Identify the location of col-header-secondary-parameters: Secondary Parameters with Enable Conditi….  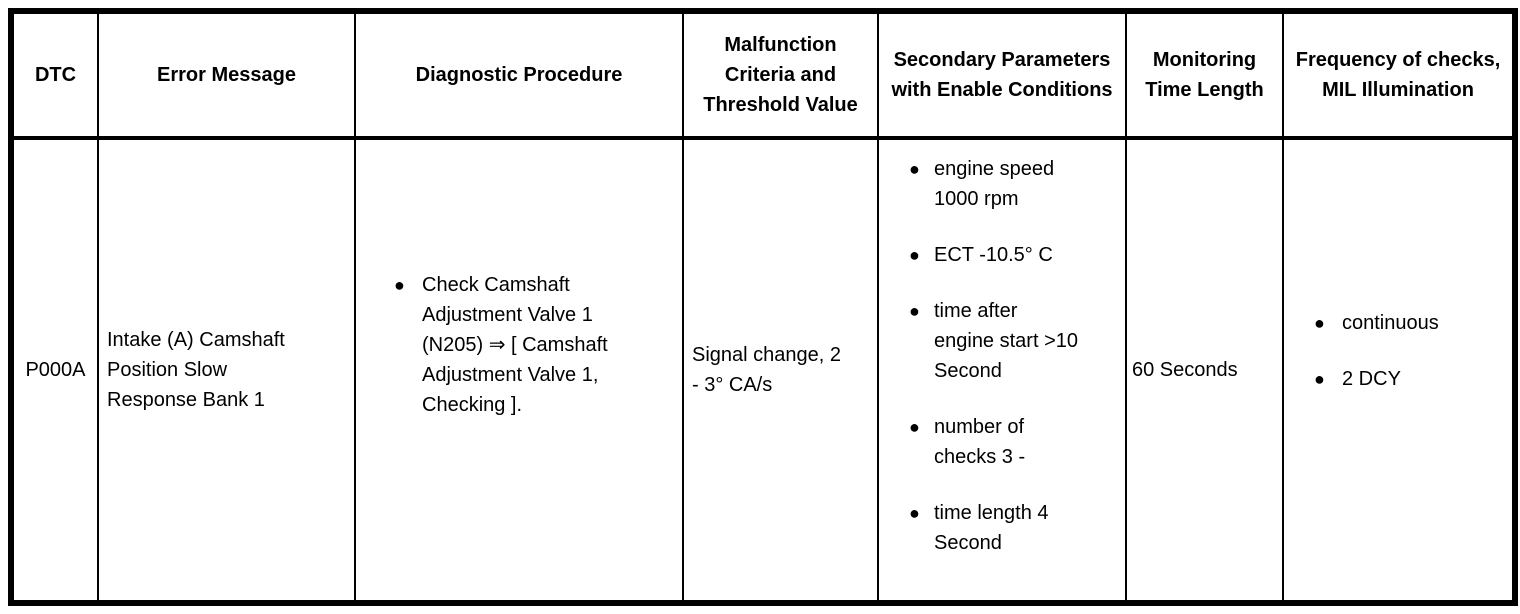
(1002, 75).